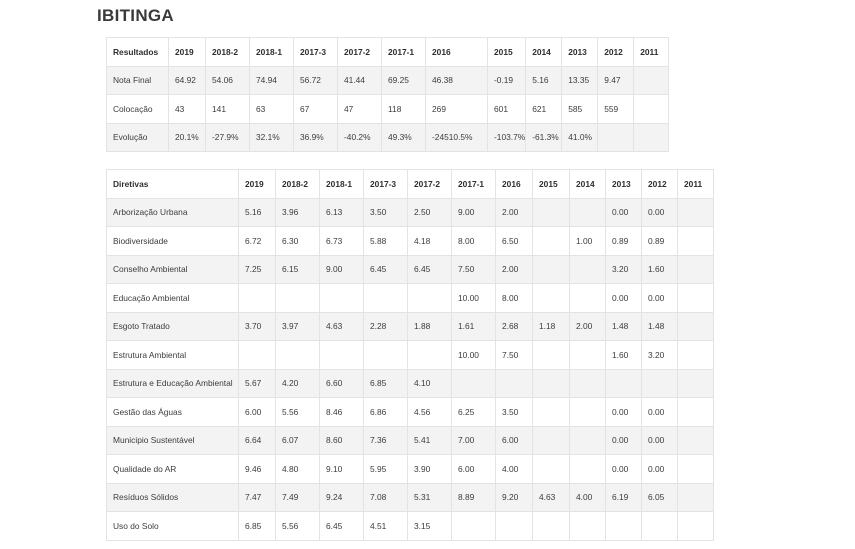 This screenshot has width=855, height=549. I want to click on directives-cell: 2.28, so click(385, 326).